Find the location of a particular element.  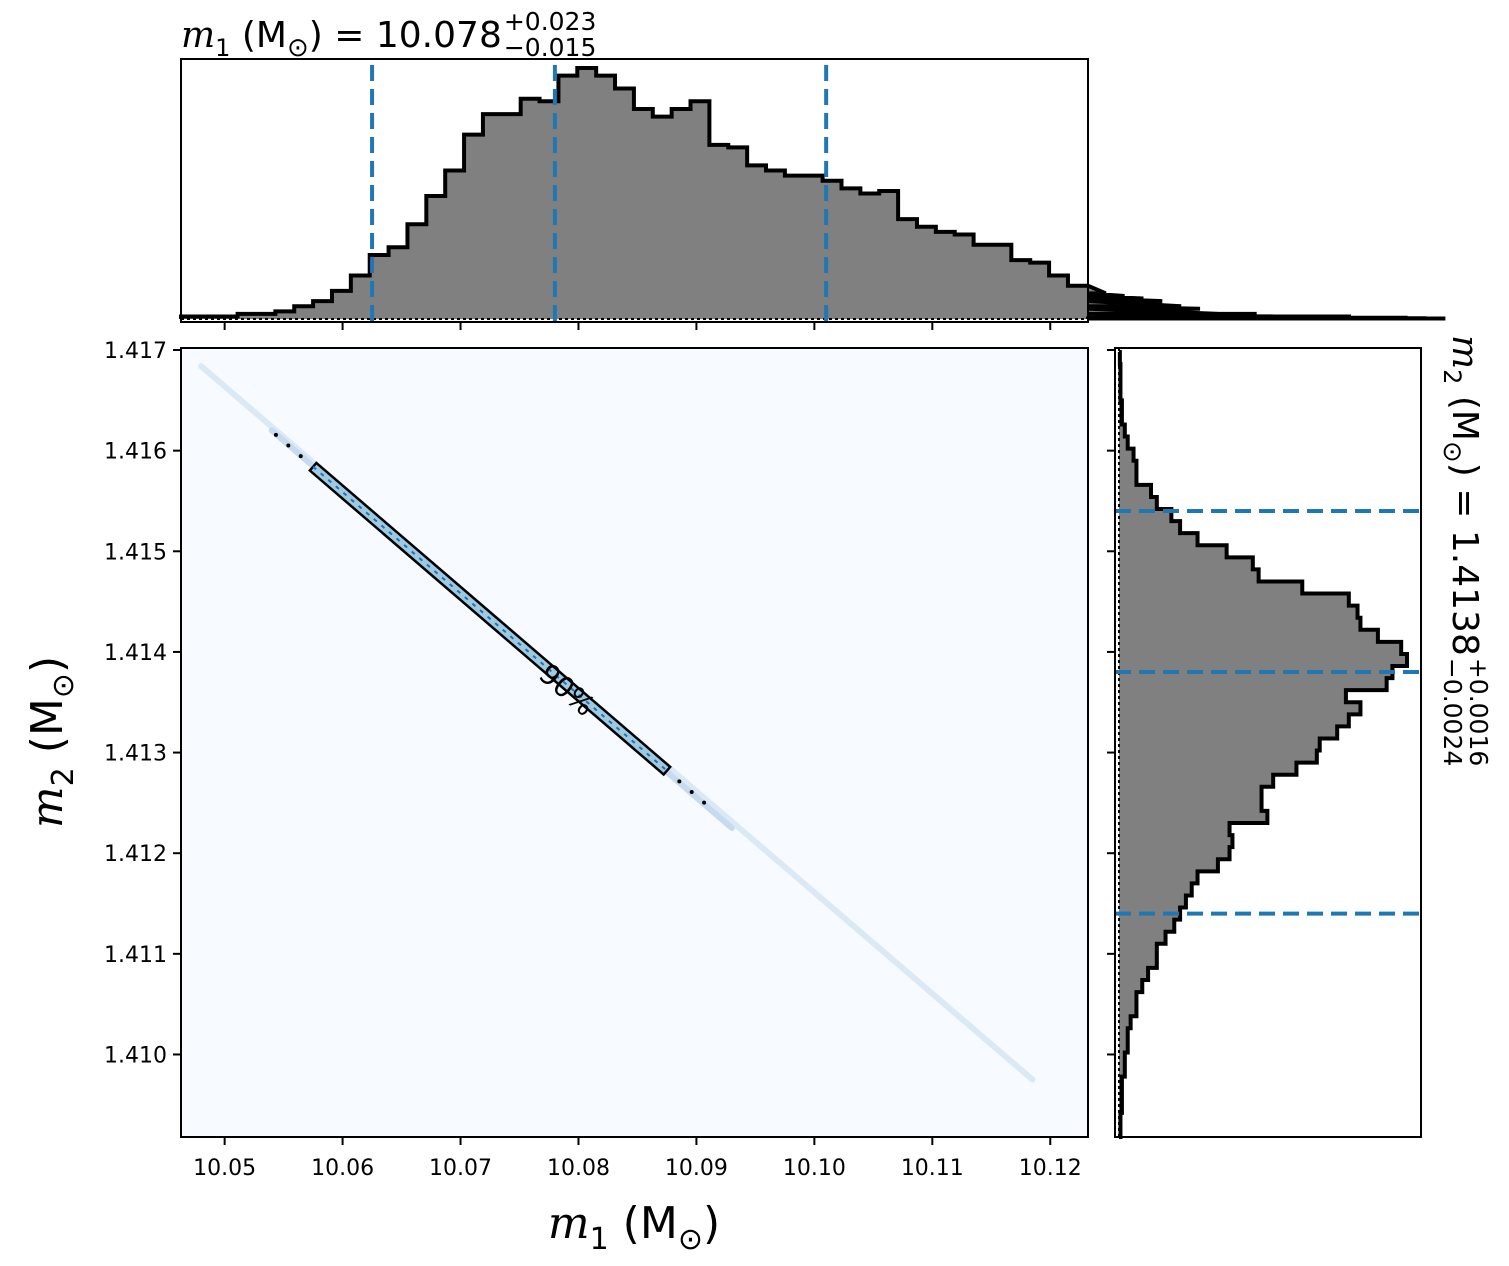

x-tick-label-2: 10.07 is located at coordinates (460, 1168).